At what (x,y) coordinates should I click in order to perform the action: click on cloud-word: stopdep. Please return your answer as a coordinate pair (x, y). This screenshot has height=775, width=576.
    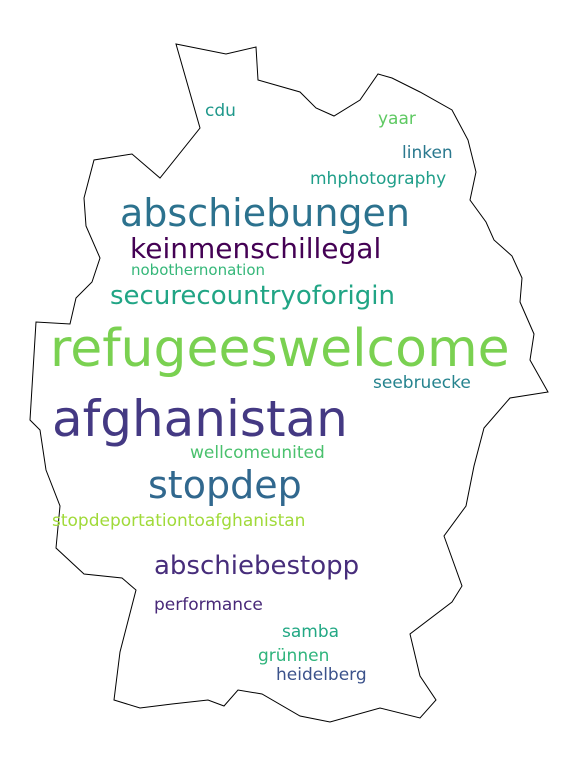
    Looking at the image, I should click on (225, 485).